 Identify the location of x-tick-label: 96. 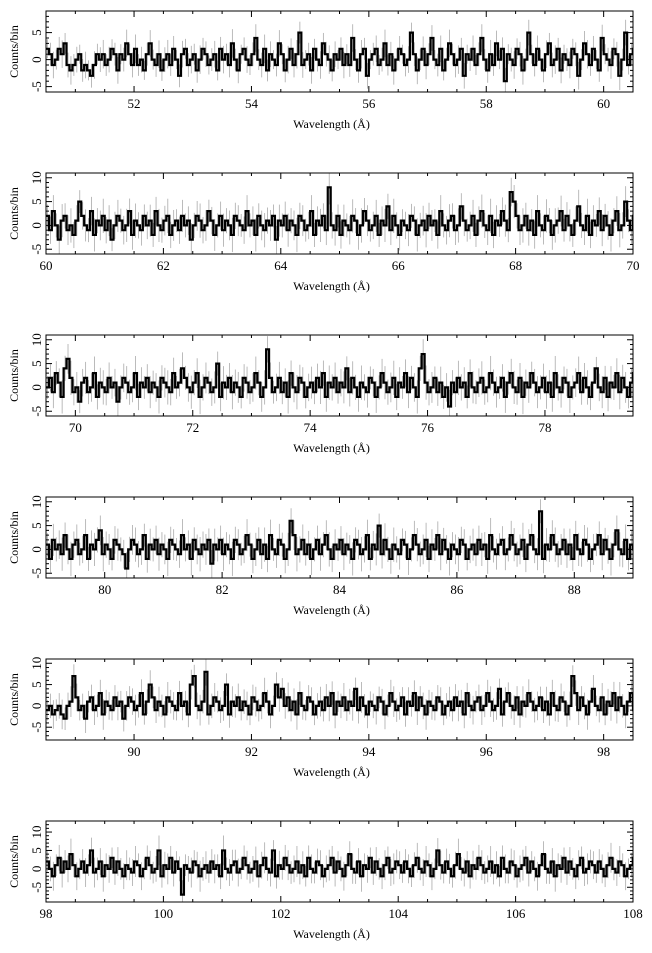
(487, 751).